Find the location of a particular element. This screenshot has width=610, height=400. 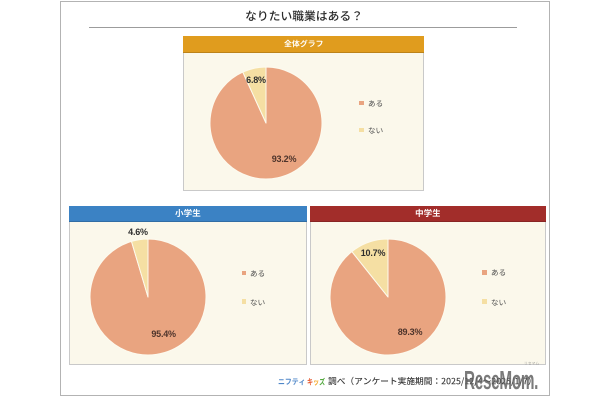

page-title-glyphs is located at coordinates (302, 15).